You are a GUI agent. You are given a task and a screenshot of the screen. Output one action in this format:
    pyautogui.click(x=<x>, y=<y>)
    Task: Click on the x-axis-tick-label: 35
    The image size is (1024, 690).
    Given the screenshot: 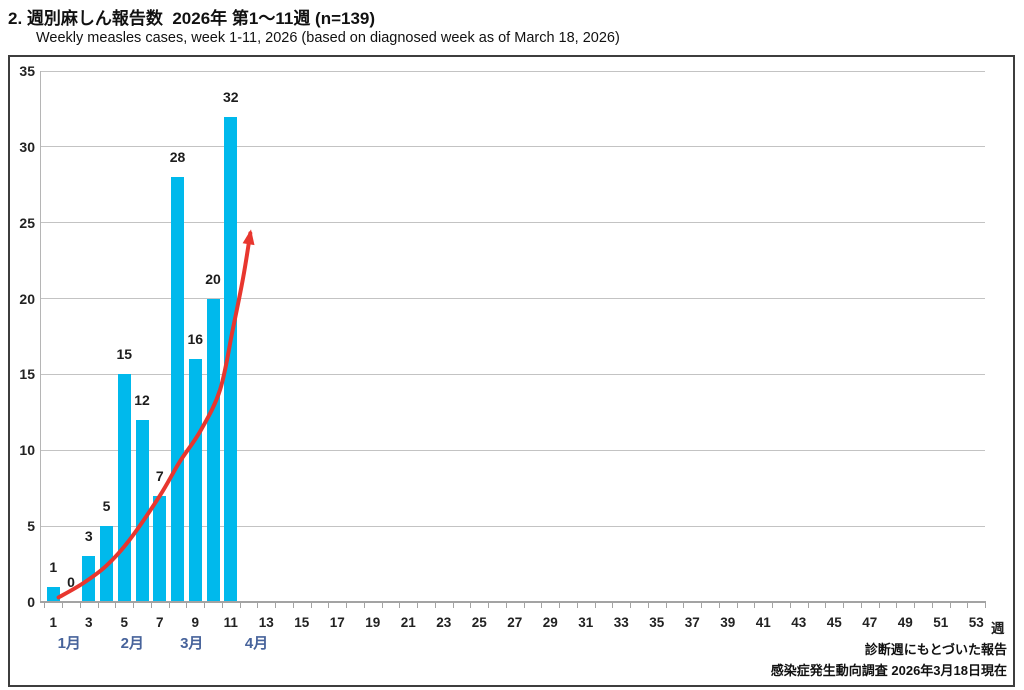 What is the action you would take?
    pyautogui.click(x=657, y=622)
    